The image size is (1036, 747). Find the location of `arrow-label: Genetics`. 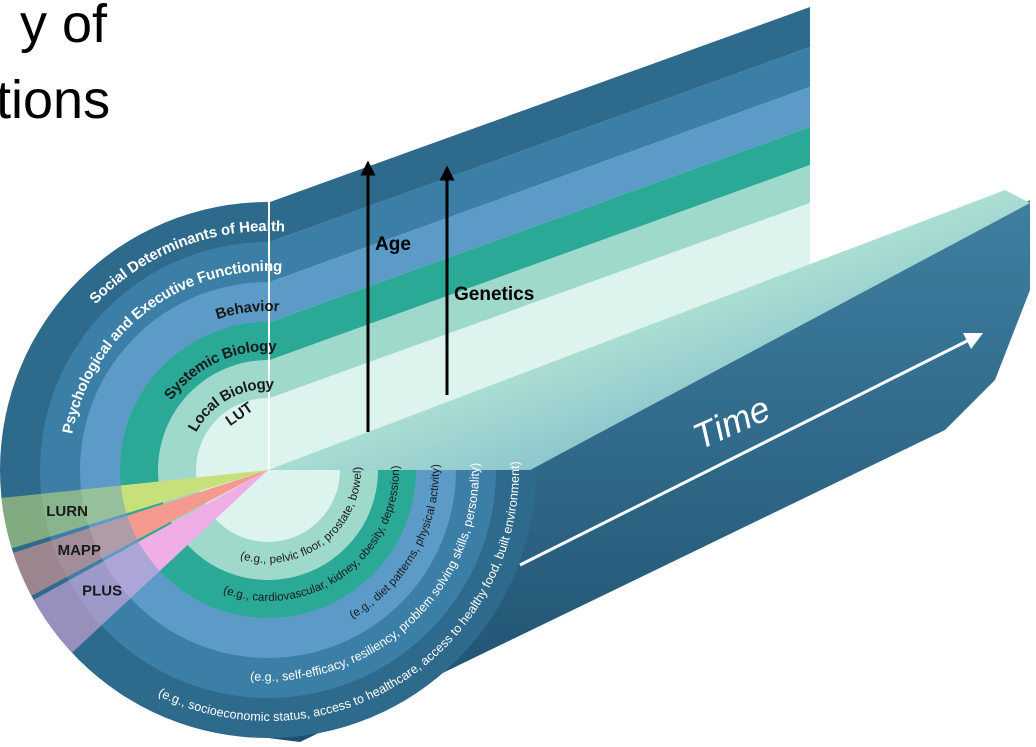

arrow-label: Genetics is located at coordinates (494, 294).